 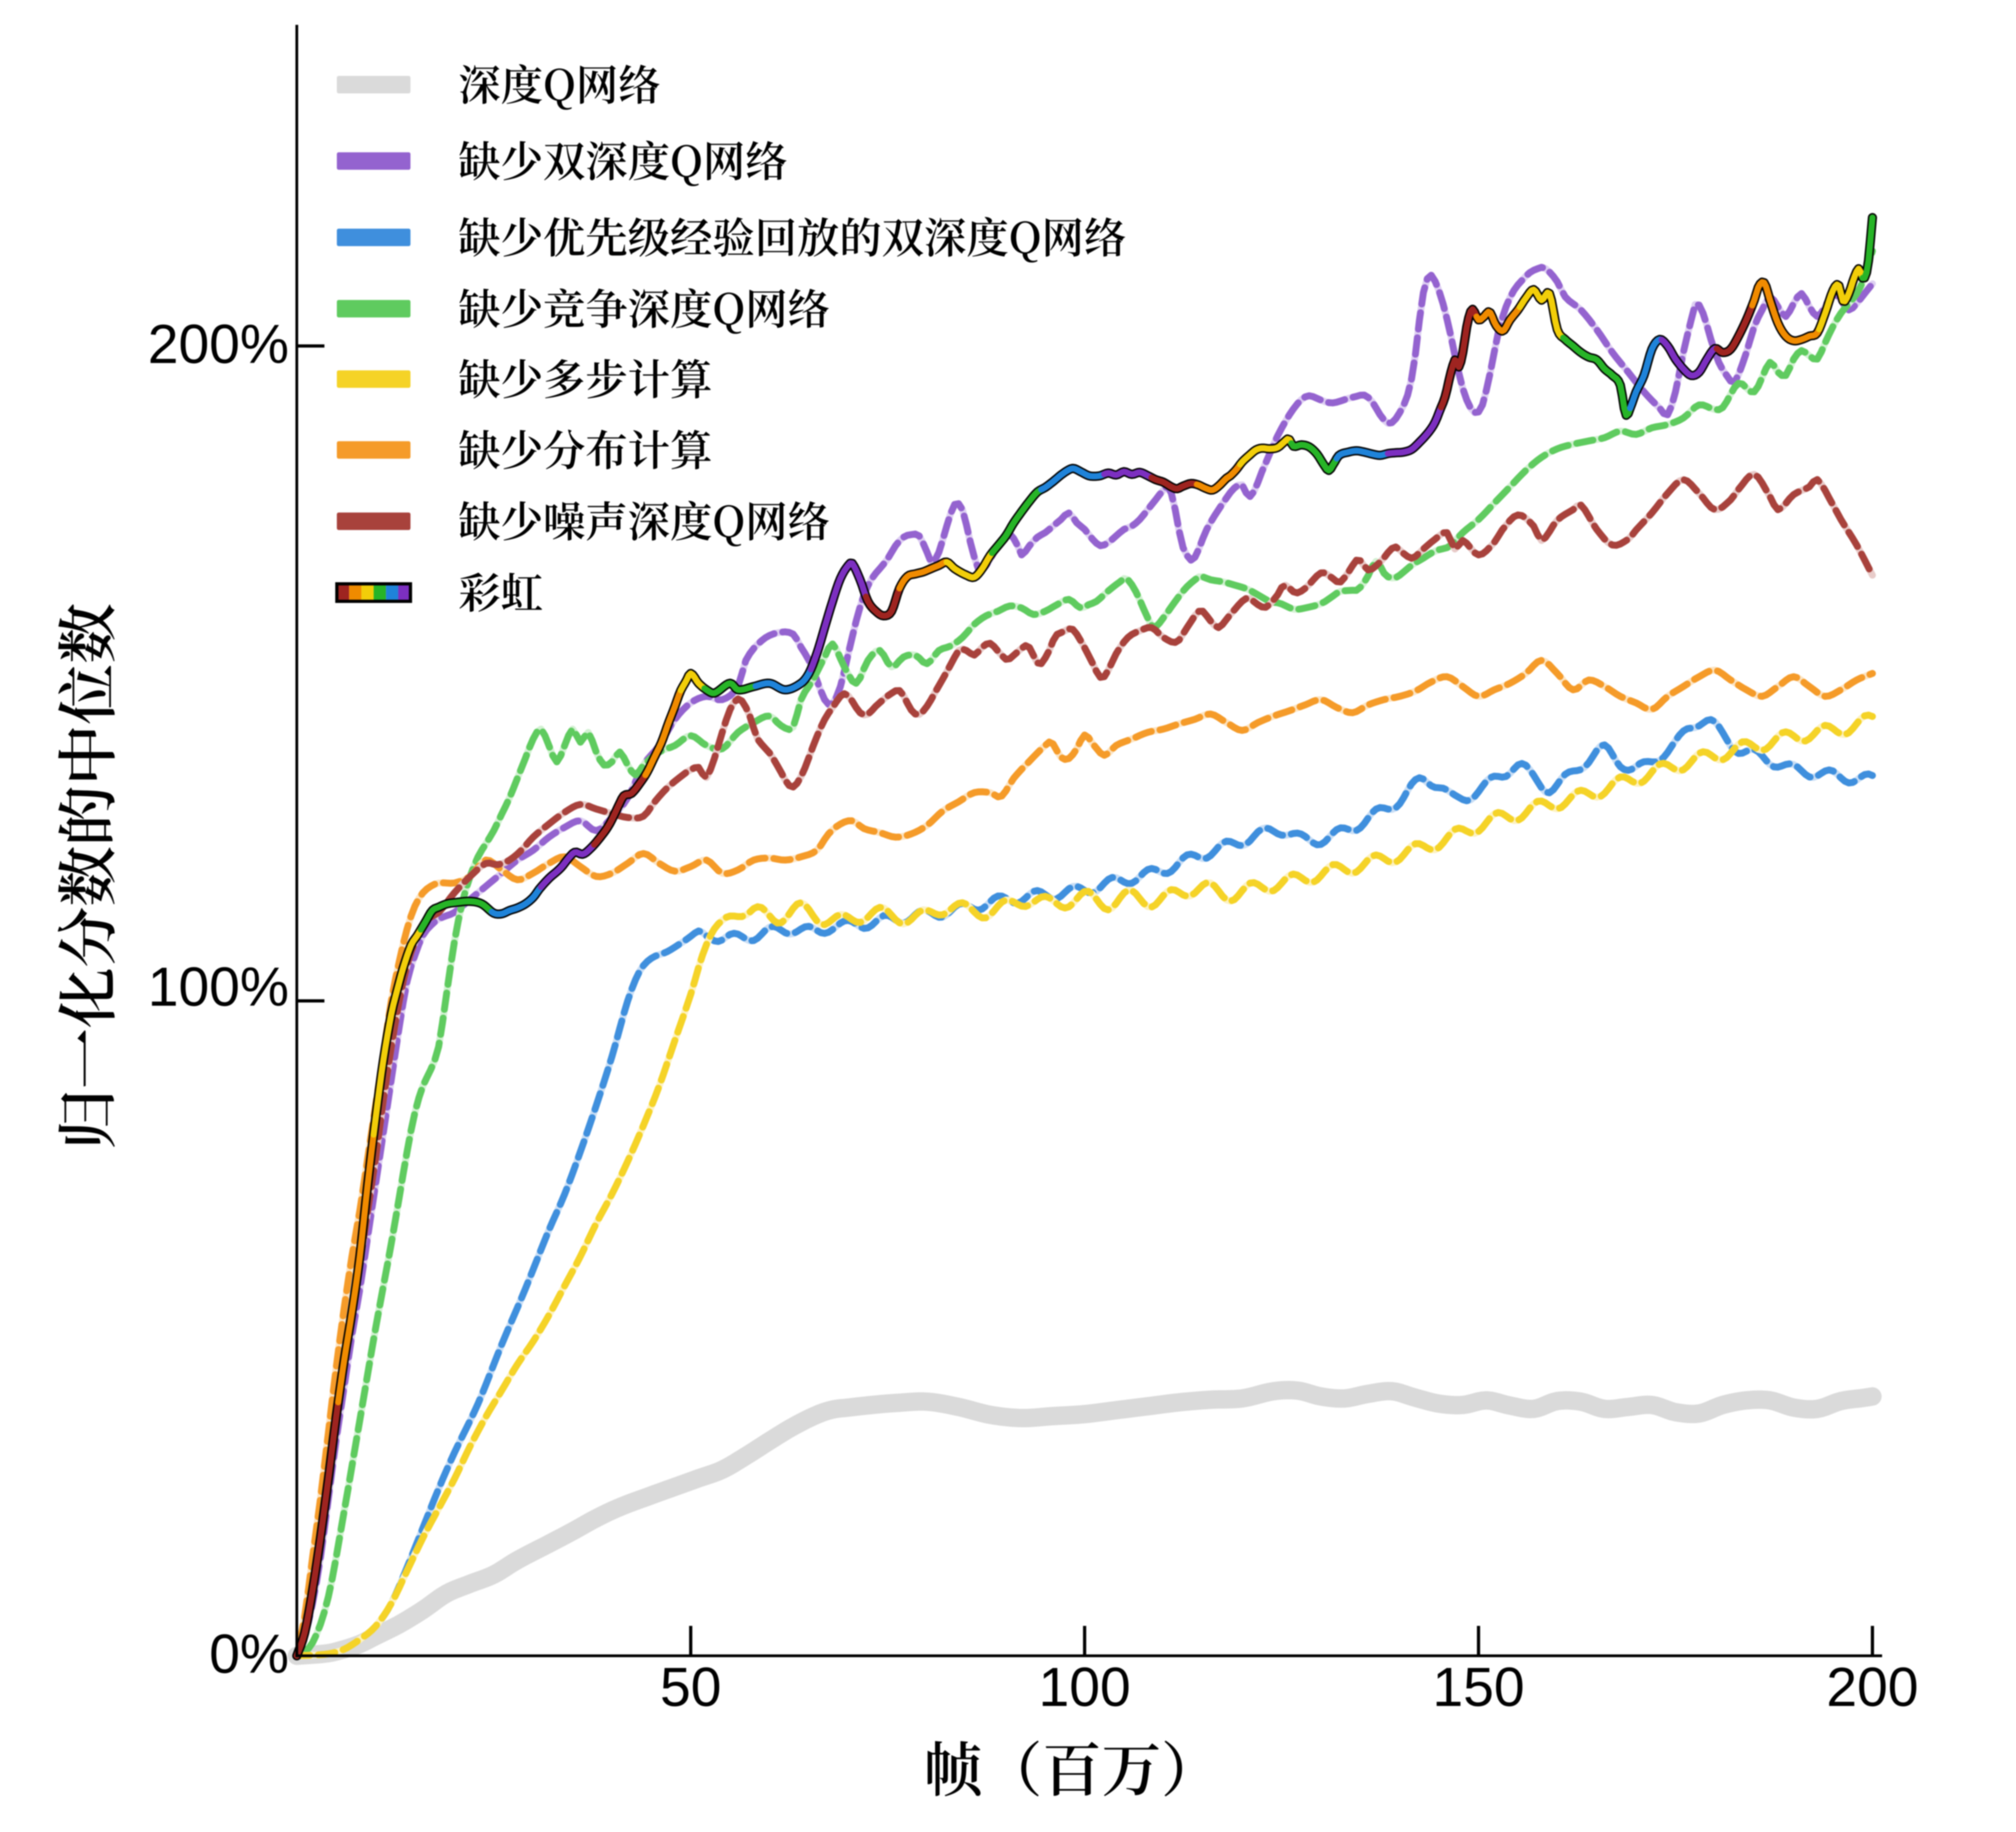 What do you see at coordinates (1479, 1687) in the screenshot?
I see `svg-text: 150` at bounding box center [1479, 1687].